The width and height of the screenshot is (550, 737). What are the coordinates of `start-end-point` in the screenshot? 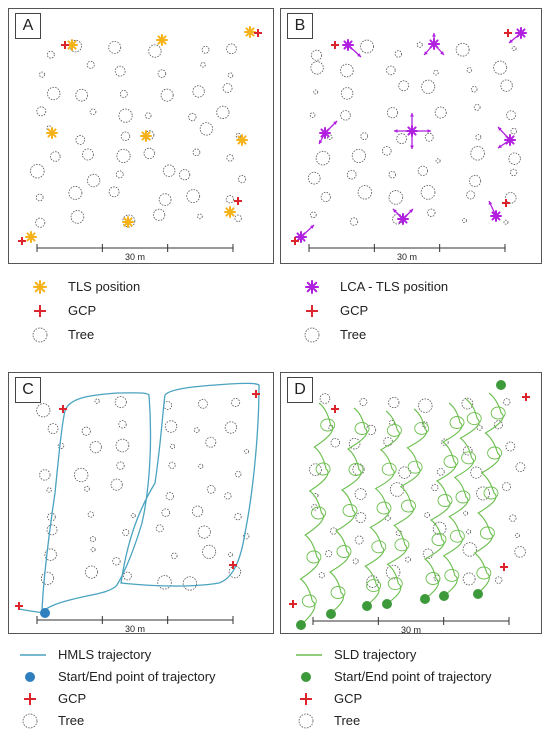 It's located at (367, 606).